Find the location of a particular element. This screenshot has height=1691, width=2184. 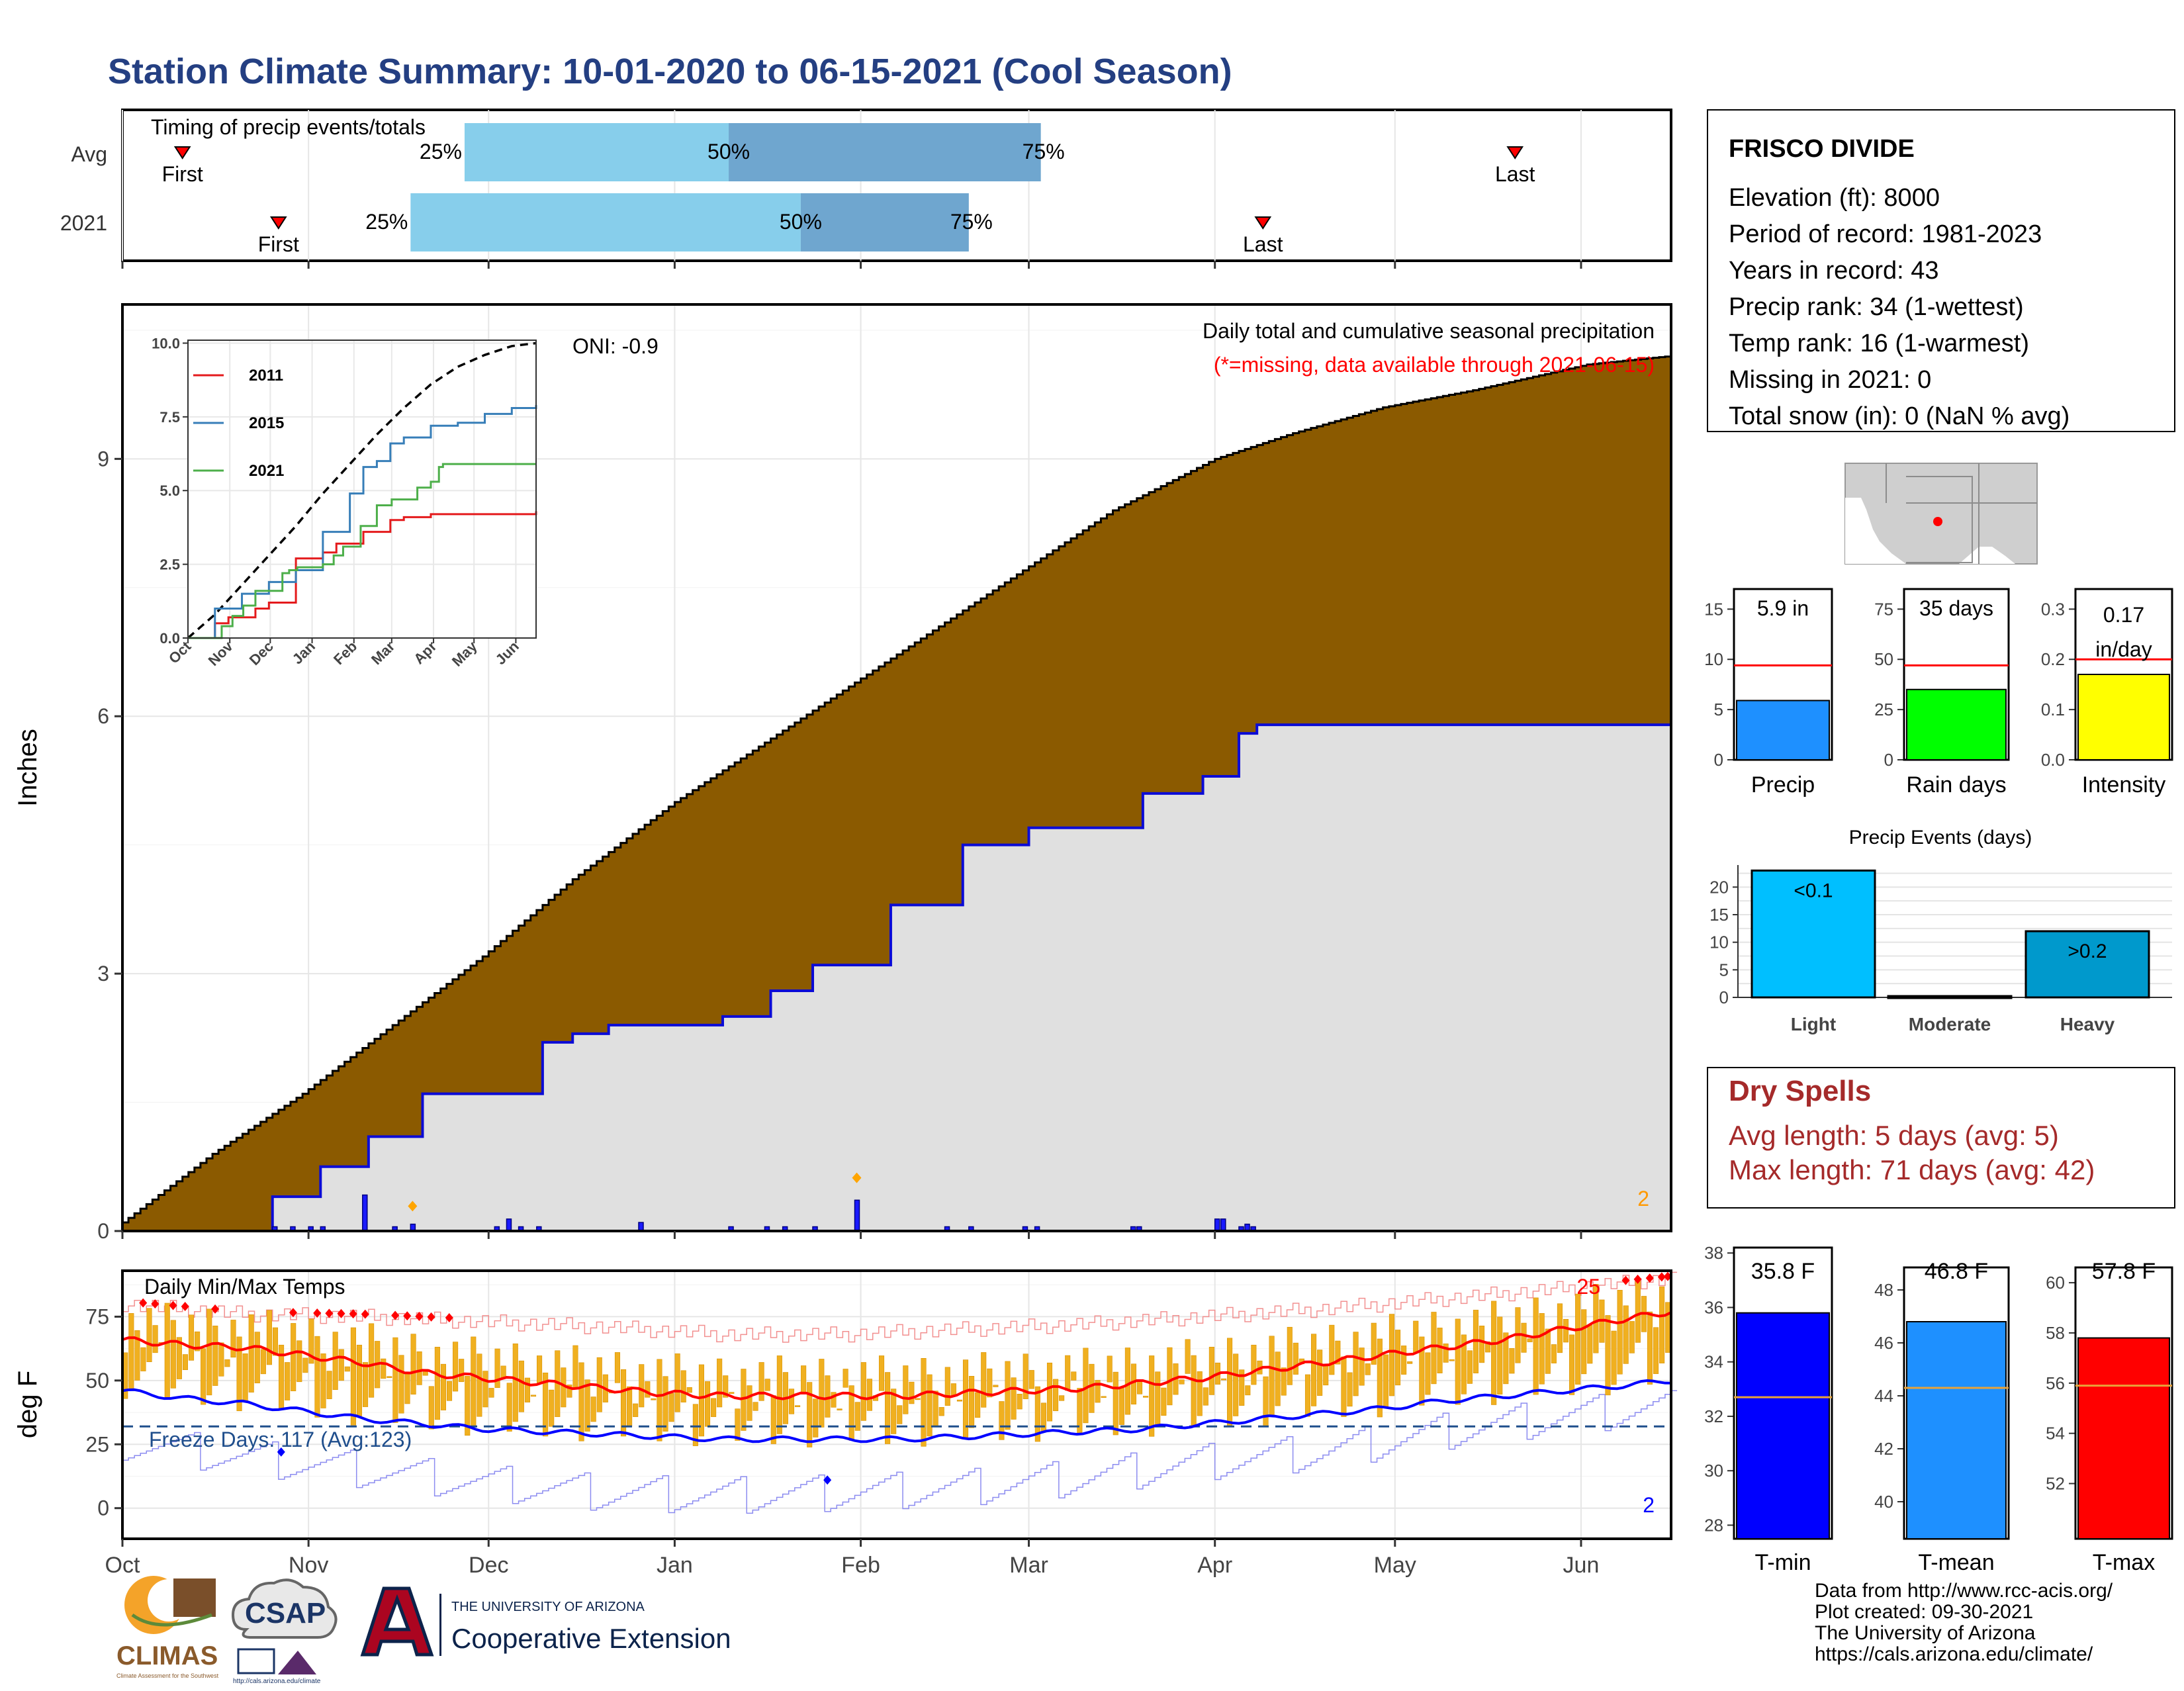

timing-marker-label: Last is located at coordinates (1263, 244).